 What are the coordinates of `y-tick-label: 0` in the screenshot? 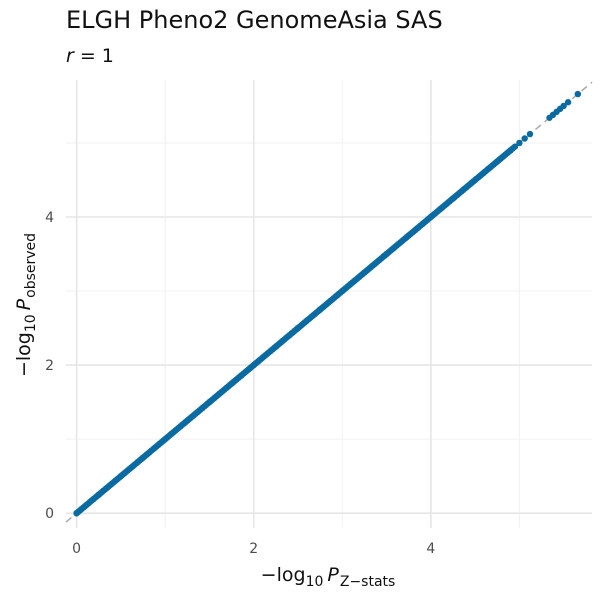 It's located at (49, 514).